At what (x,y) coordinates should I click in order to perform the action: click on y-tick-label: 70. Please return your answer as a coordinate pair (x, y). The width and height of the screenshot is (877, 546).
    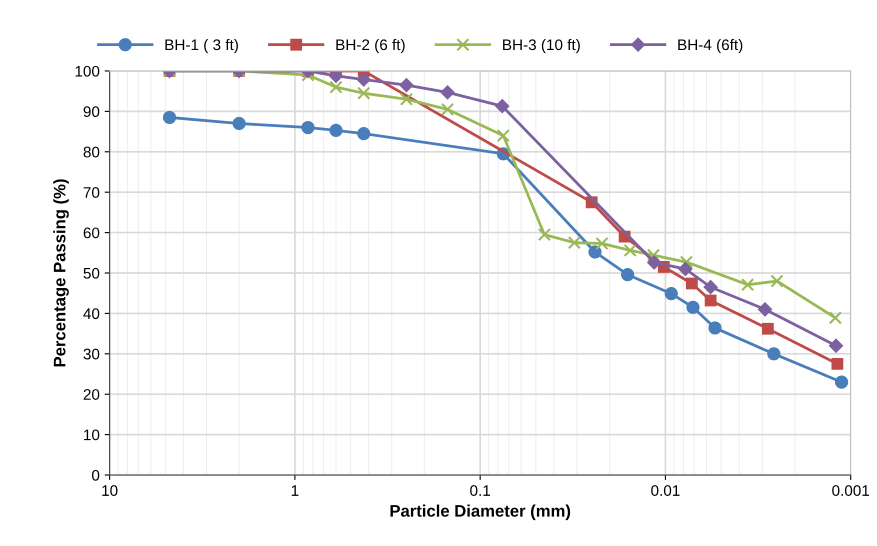
    Looking at the image, I should click on (92, 192).